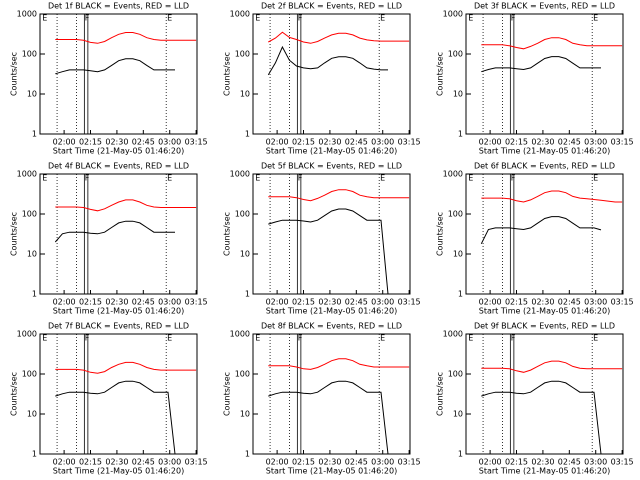 This screenshot has width=640, height=480. What do you see at coordinates (544, 6) in the screenshot?
I see `chart-title: Det 3f BLACK = Events, RED = LLD` at bounding box center [544, 6].